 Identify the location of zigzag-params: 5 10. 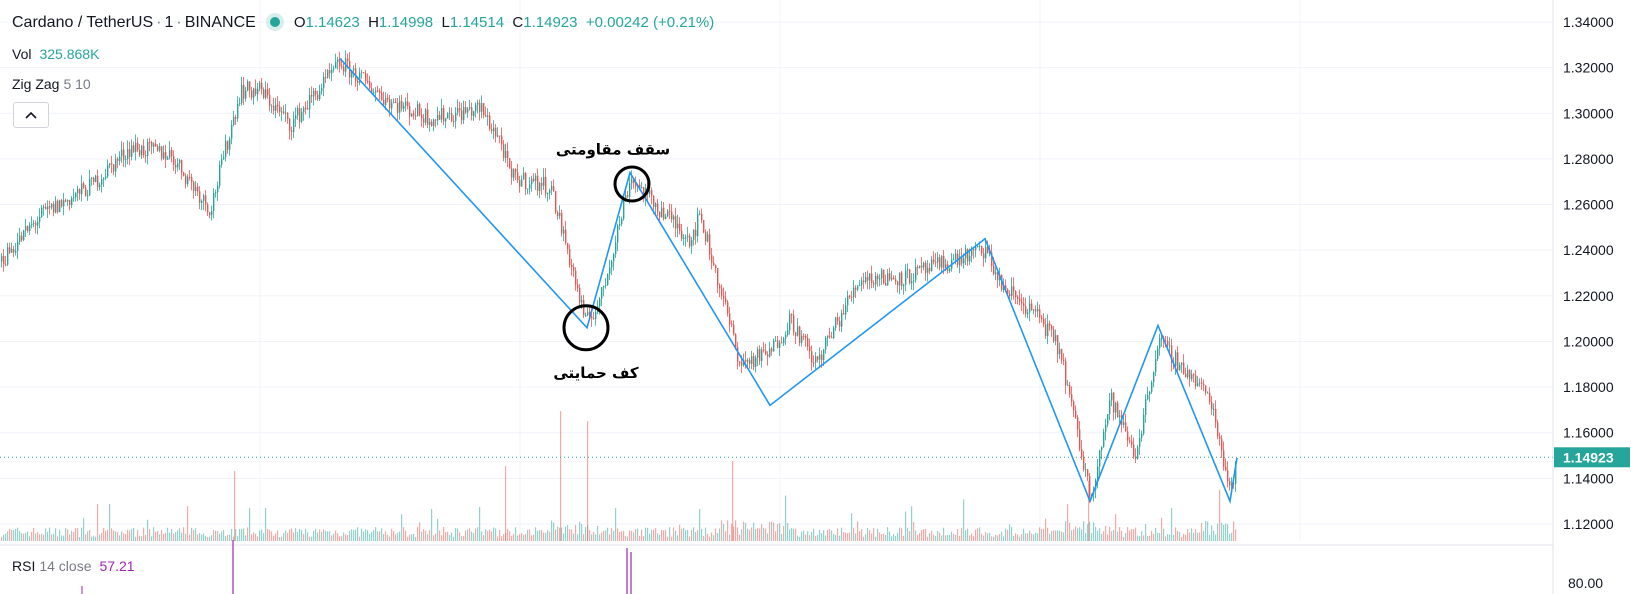
(77, 84).